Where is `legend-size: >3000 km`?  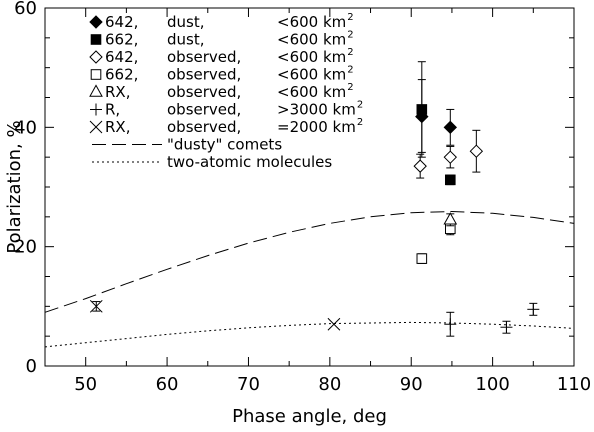 legend-size: >3000 km is located at coordinates (316, 110).